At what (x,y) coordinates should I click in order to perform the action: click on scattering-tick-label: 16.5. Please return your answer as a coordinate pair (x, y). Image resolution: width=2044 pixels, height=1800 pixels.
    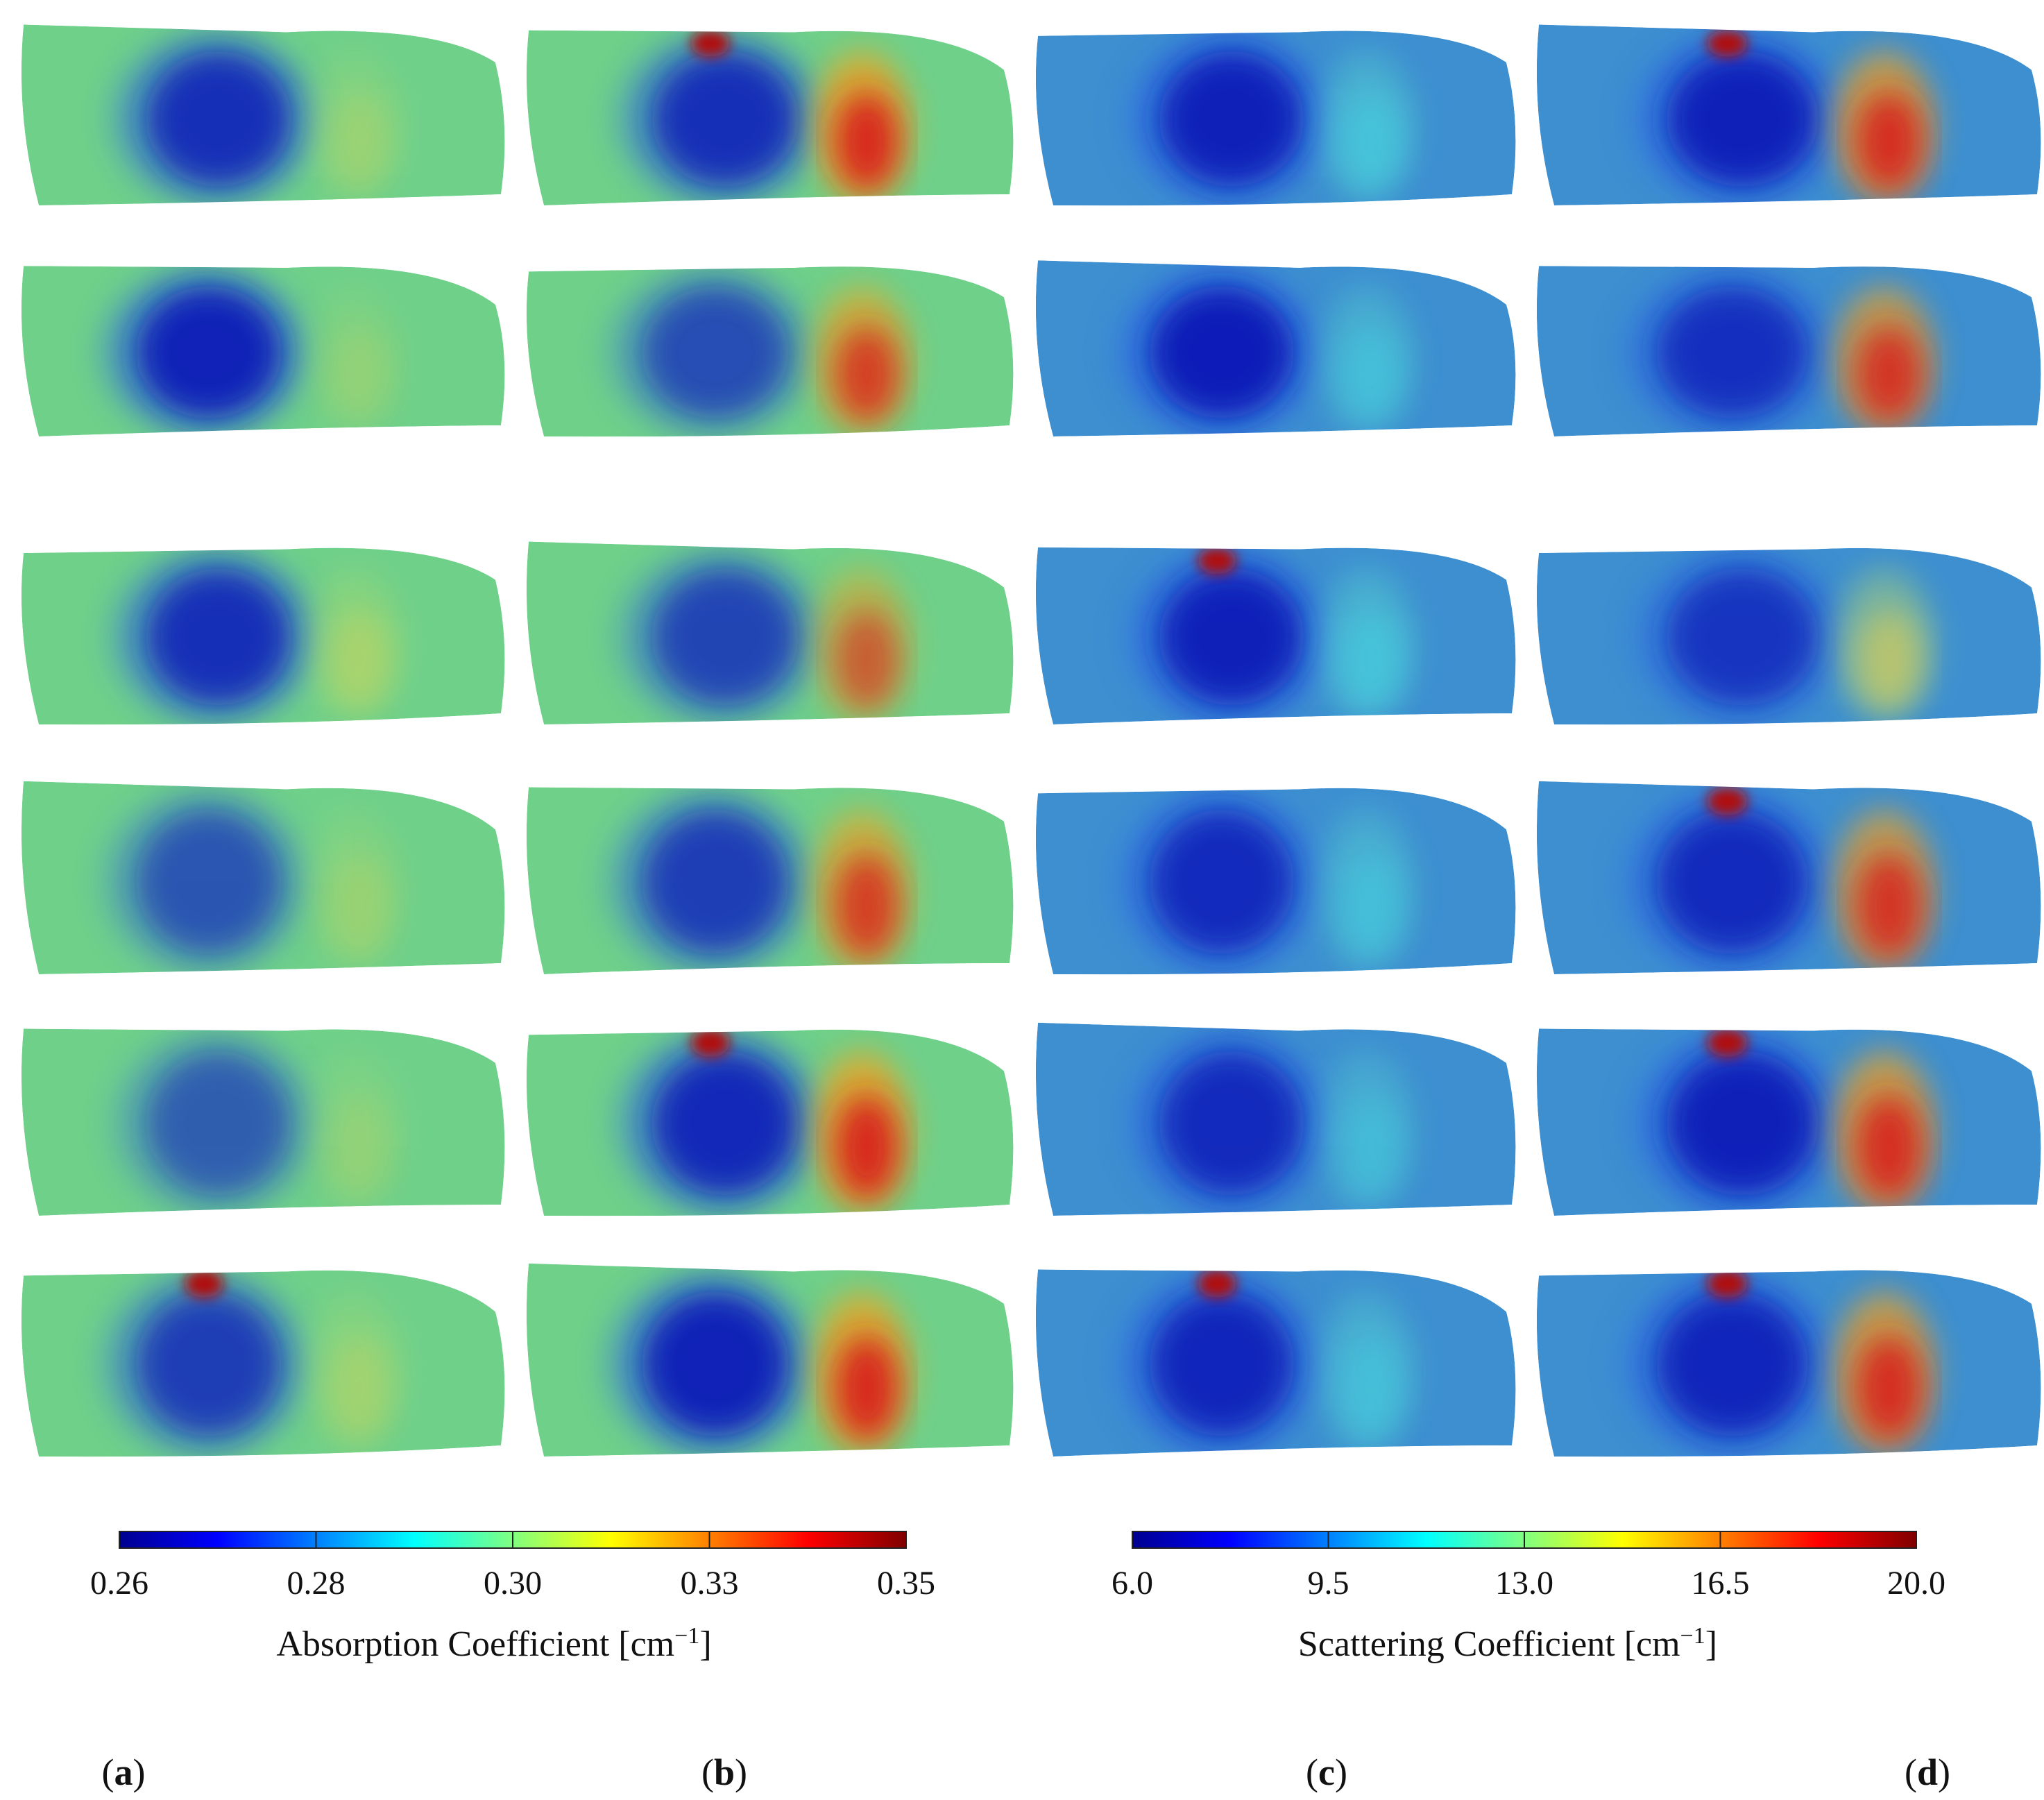
    Looking at the image, I should click on (1721, 1583).